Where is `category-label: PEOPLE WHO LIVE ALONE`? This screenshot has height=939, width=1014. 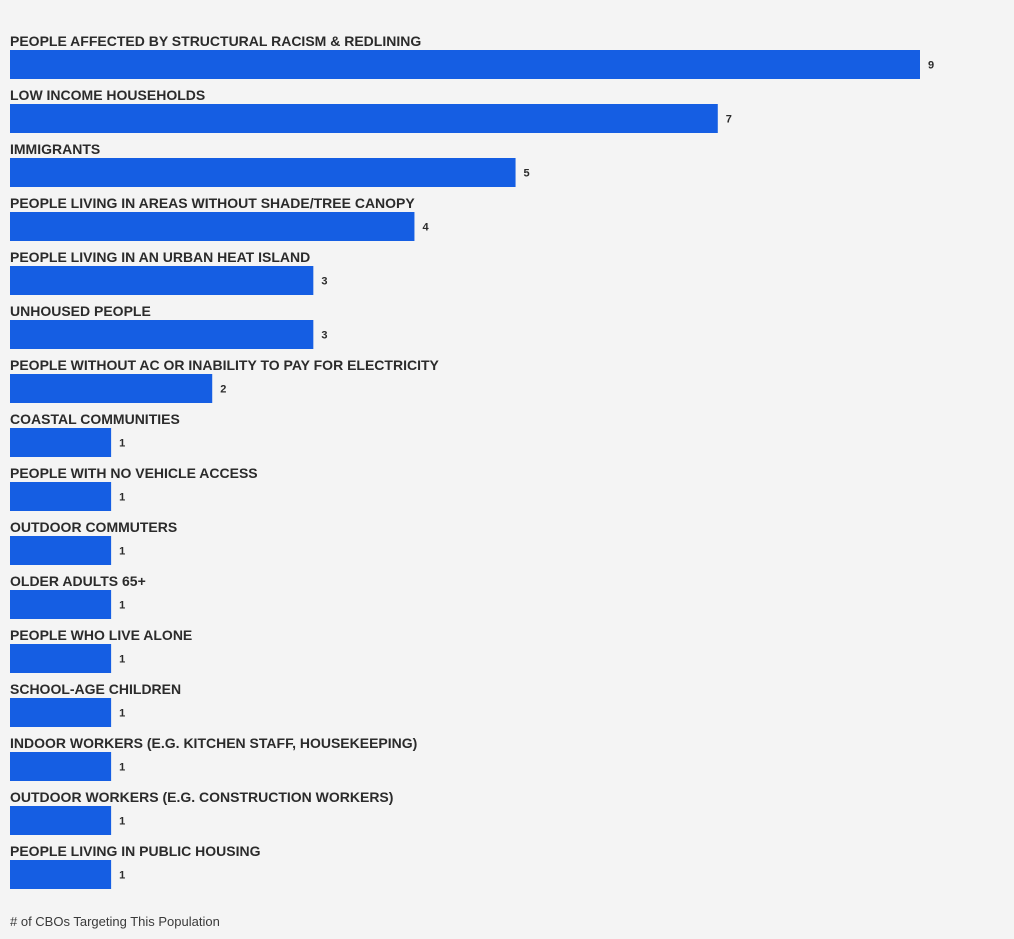 category-label: PEOPLE WHO LIVE ALONE is located at coordinates (101, 635).